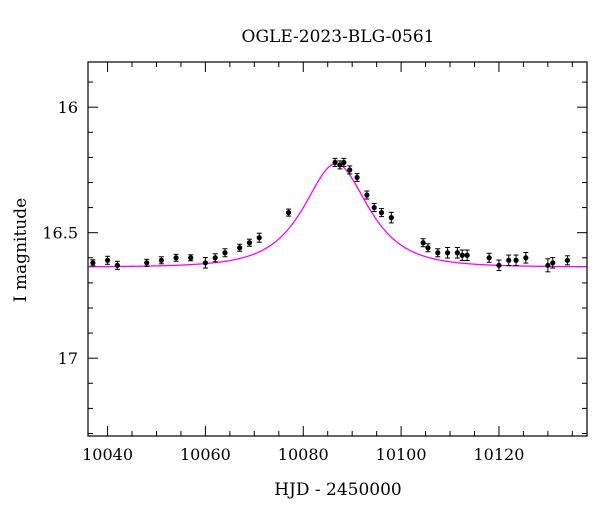 The width and height of the screenshot is (600, 517). Describe the element at coordinates (21, 250) in the screenshot. I see `y-axis-label: I magnitude` at that location.